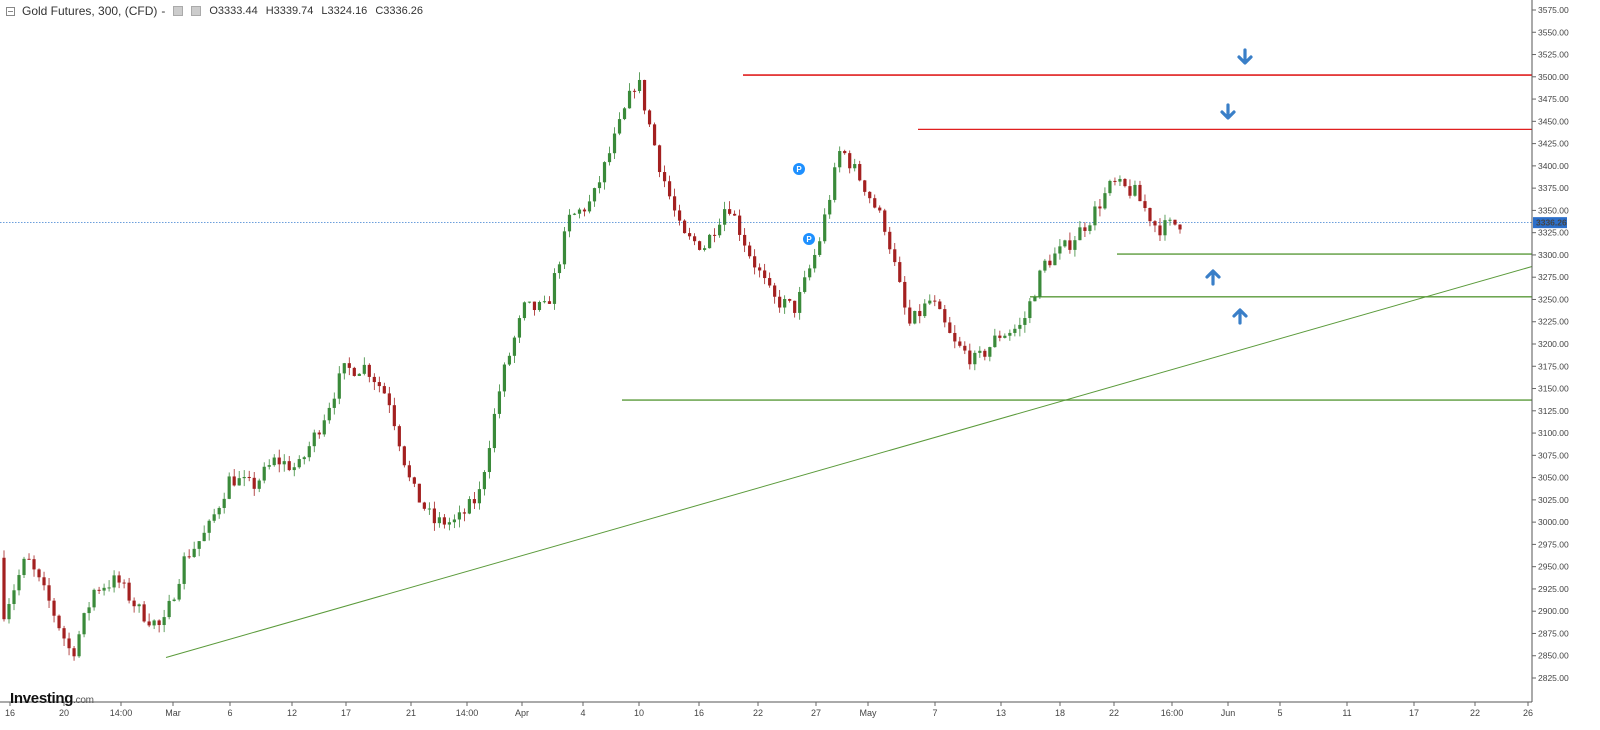  Describe the element at coordinates (178, 11) in the screenshot. I see `visibility-icon` at that location.